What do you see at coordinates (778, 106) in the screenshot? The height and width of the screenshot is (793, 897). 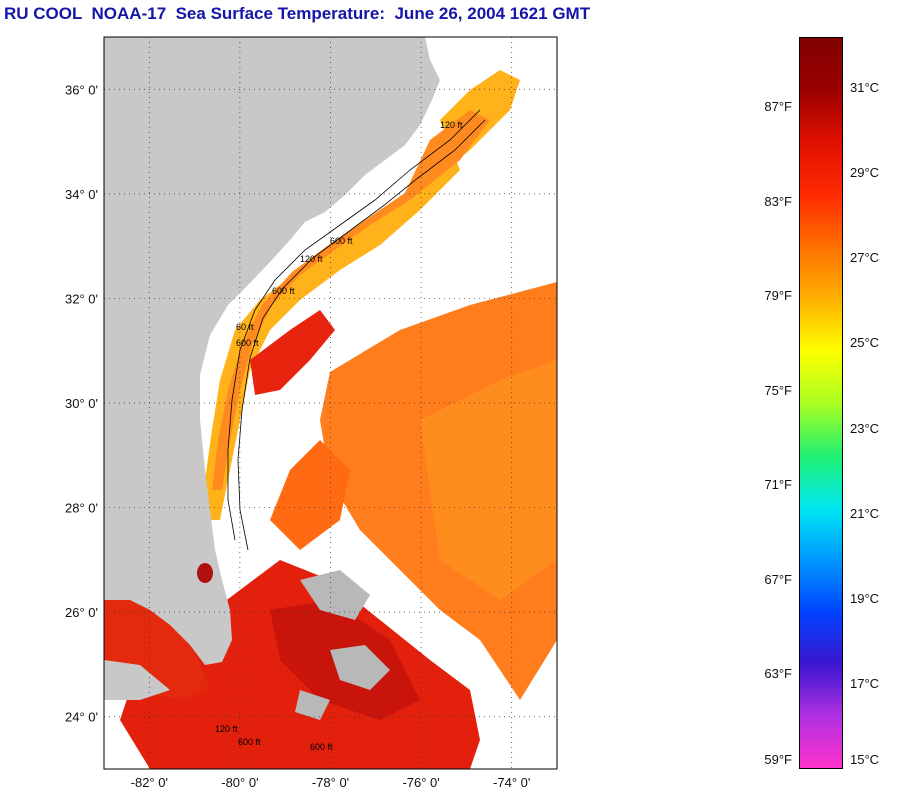 I see `colorbar-fahrenheit-label: 87°F` at bounding box center [778, 106].